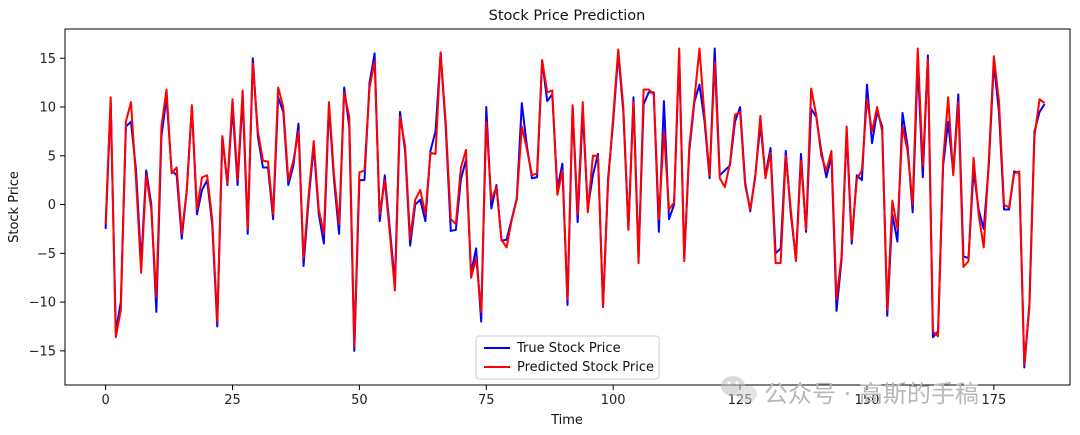 This screenshot has height=435, width=1080. I want to click on watermark: 公众号 · 高斯的手稿, so click(850, 392).